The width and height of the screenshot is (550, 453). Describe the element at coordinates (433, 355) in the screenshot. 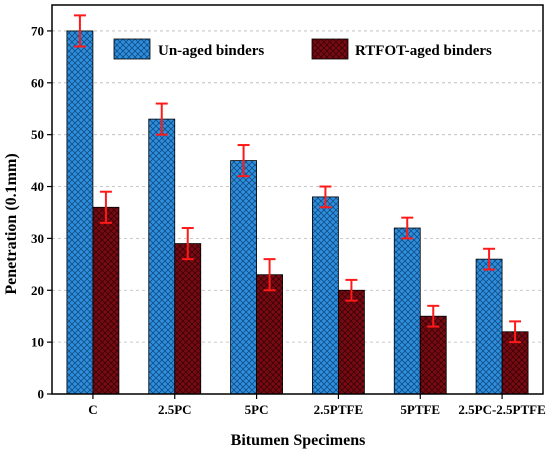

I see `bar-rtfot-5ptfe` at that location.